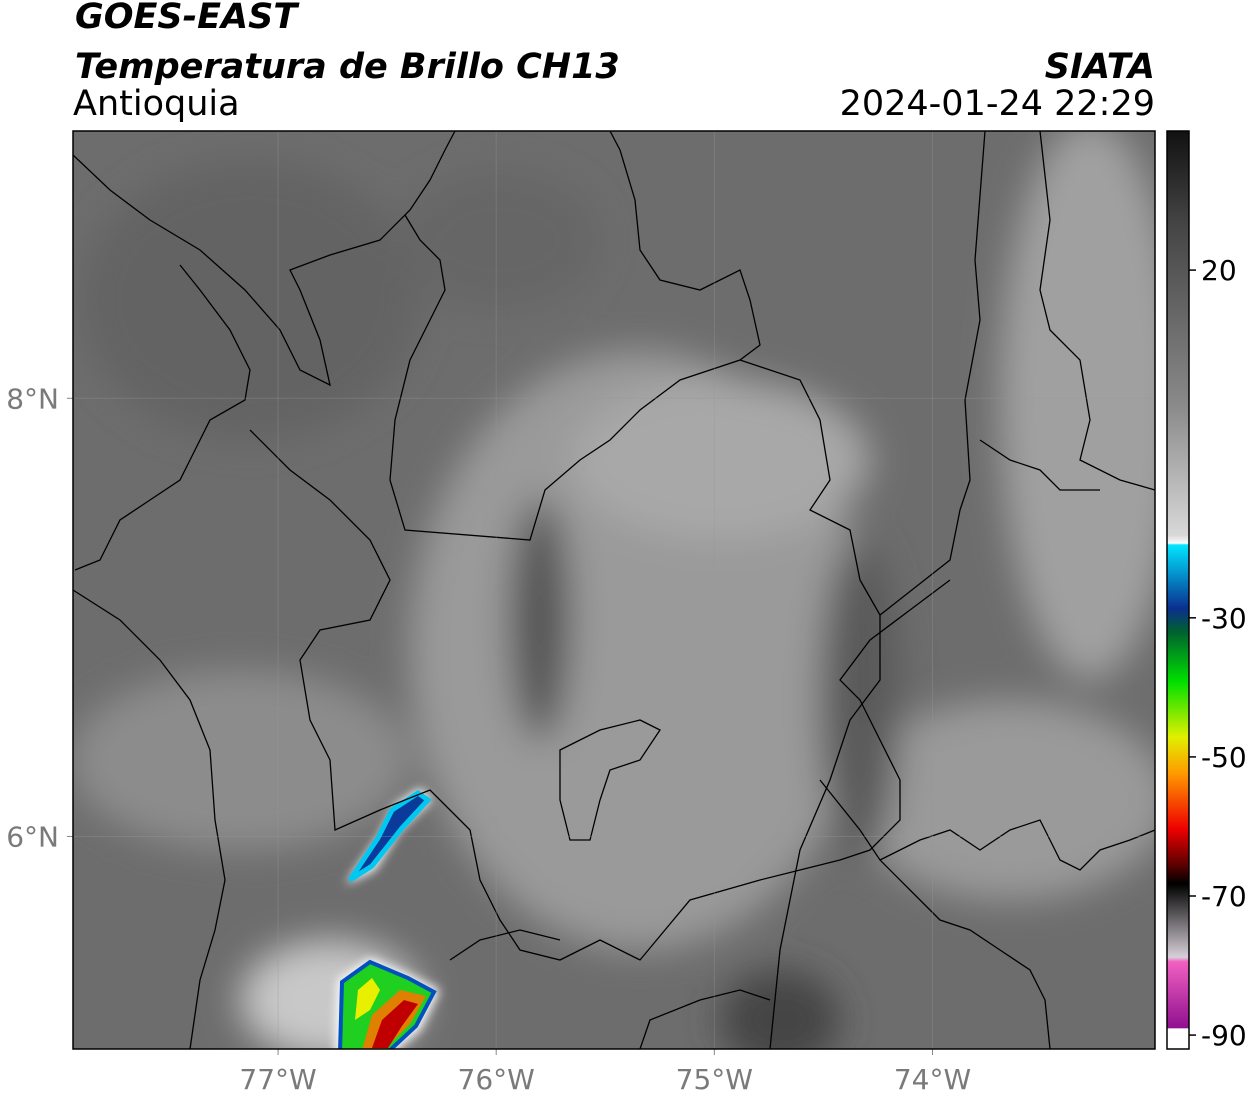  What do you see at coordinates (1224, 1035) in the screenshot?
I see `colorbar-tick-label: -90` at bounding box center [1224, 1035].